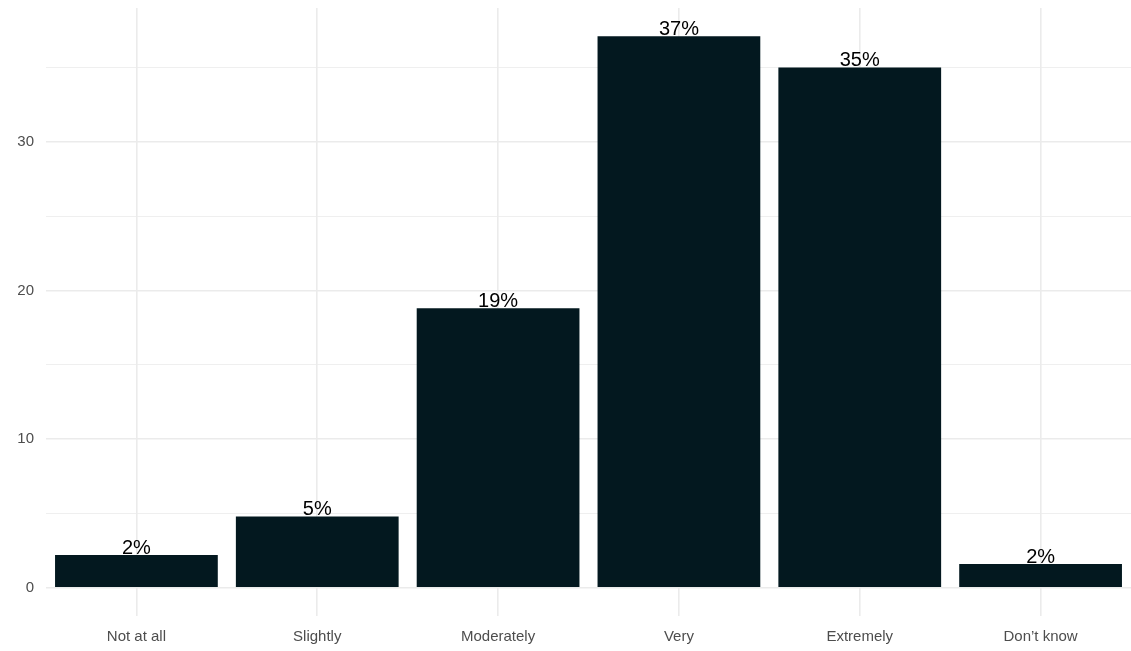 Image resolution: width=1131 pixels, height=651 pixels. Describe the element at coordinates (136, 636) in the screenshot. I see `x-tick-label: Not at all` at that location.